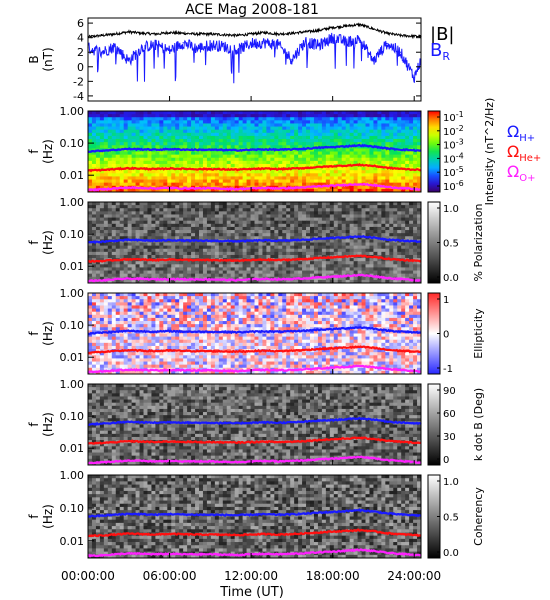  Describe the element at coordinates (442, 34) in the screenshot. I see `legend-btot: |B|` at that location.